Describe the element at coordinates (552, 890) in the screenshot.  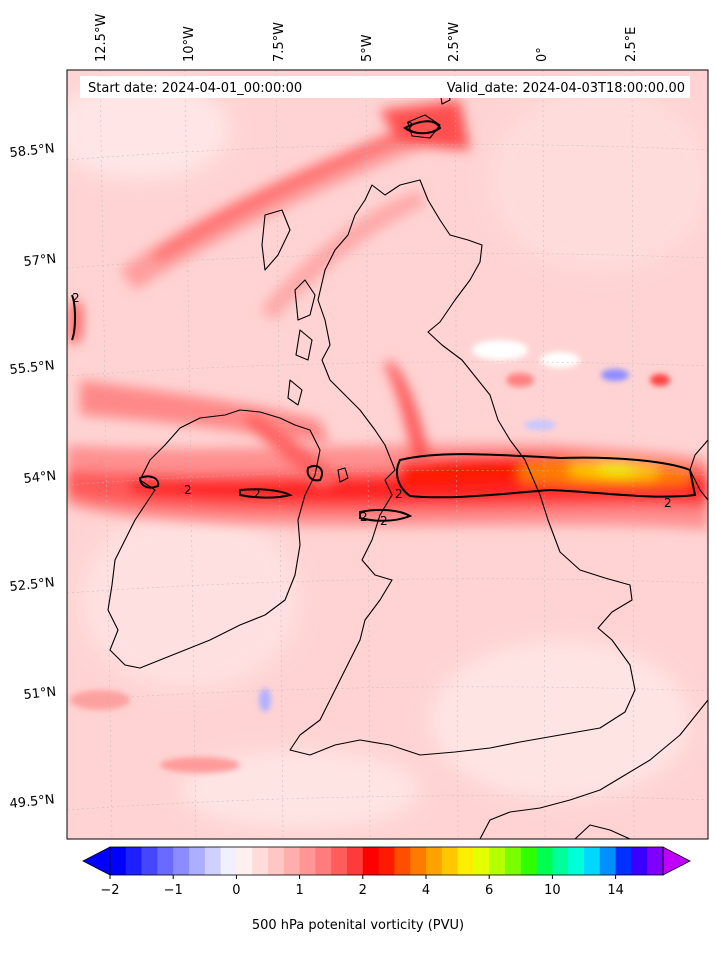
I see `colorbar-tick-label: 10` at that location.